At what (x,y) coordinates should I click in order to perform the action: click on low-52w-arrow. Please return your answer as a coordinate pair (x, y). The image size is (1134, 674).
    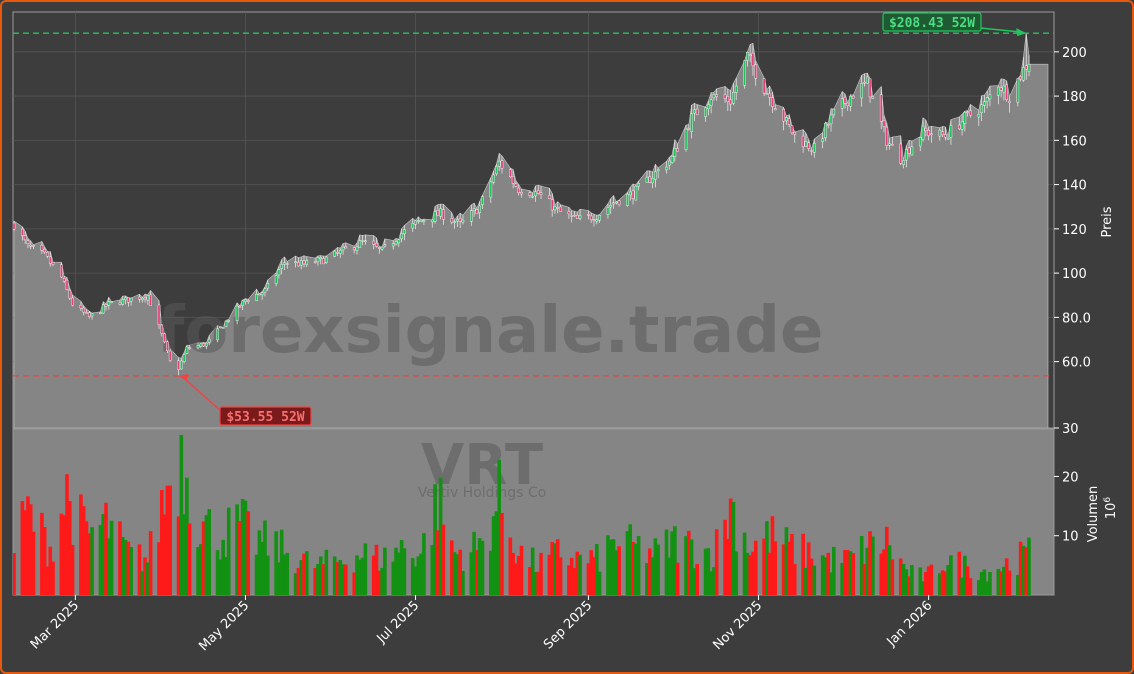
    Looking at the image, I should click on (202, 394).